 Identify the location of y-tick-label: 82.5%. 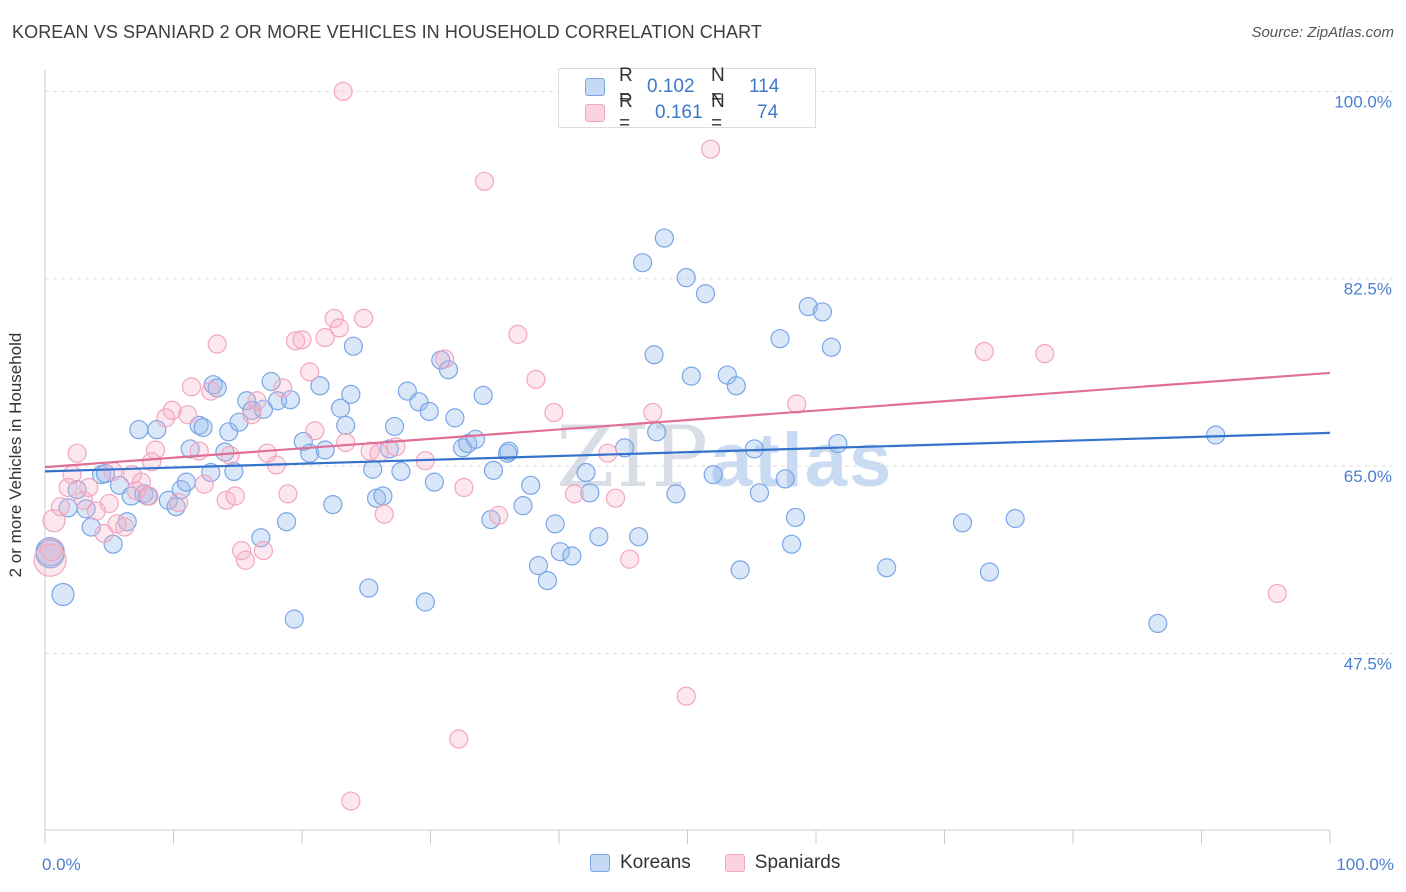
(1368, 289).